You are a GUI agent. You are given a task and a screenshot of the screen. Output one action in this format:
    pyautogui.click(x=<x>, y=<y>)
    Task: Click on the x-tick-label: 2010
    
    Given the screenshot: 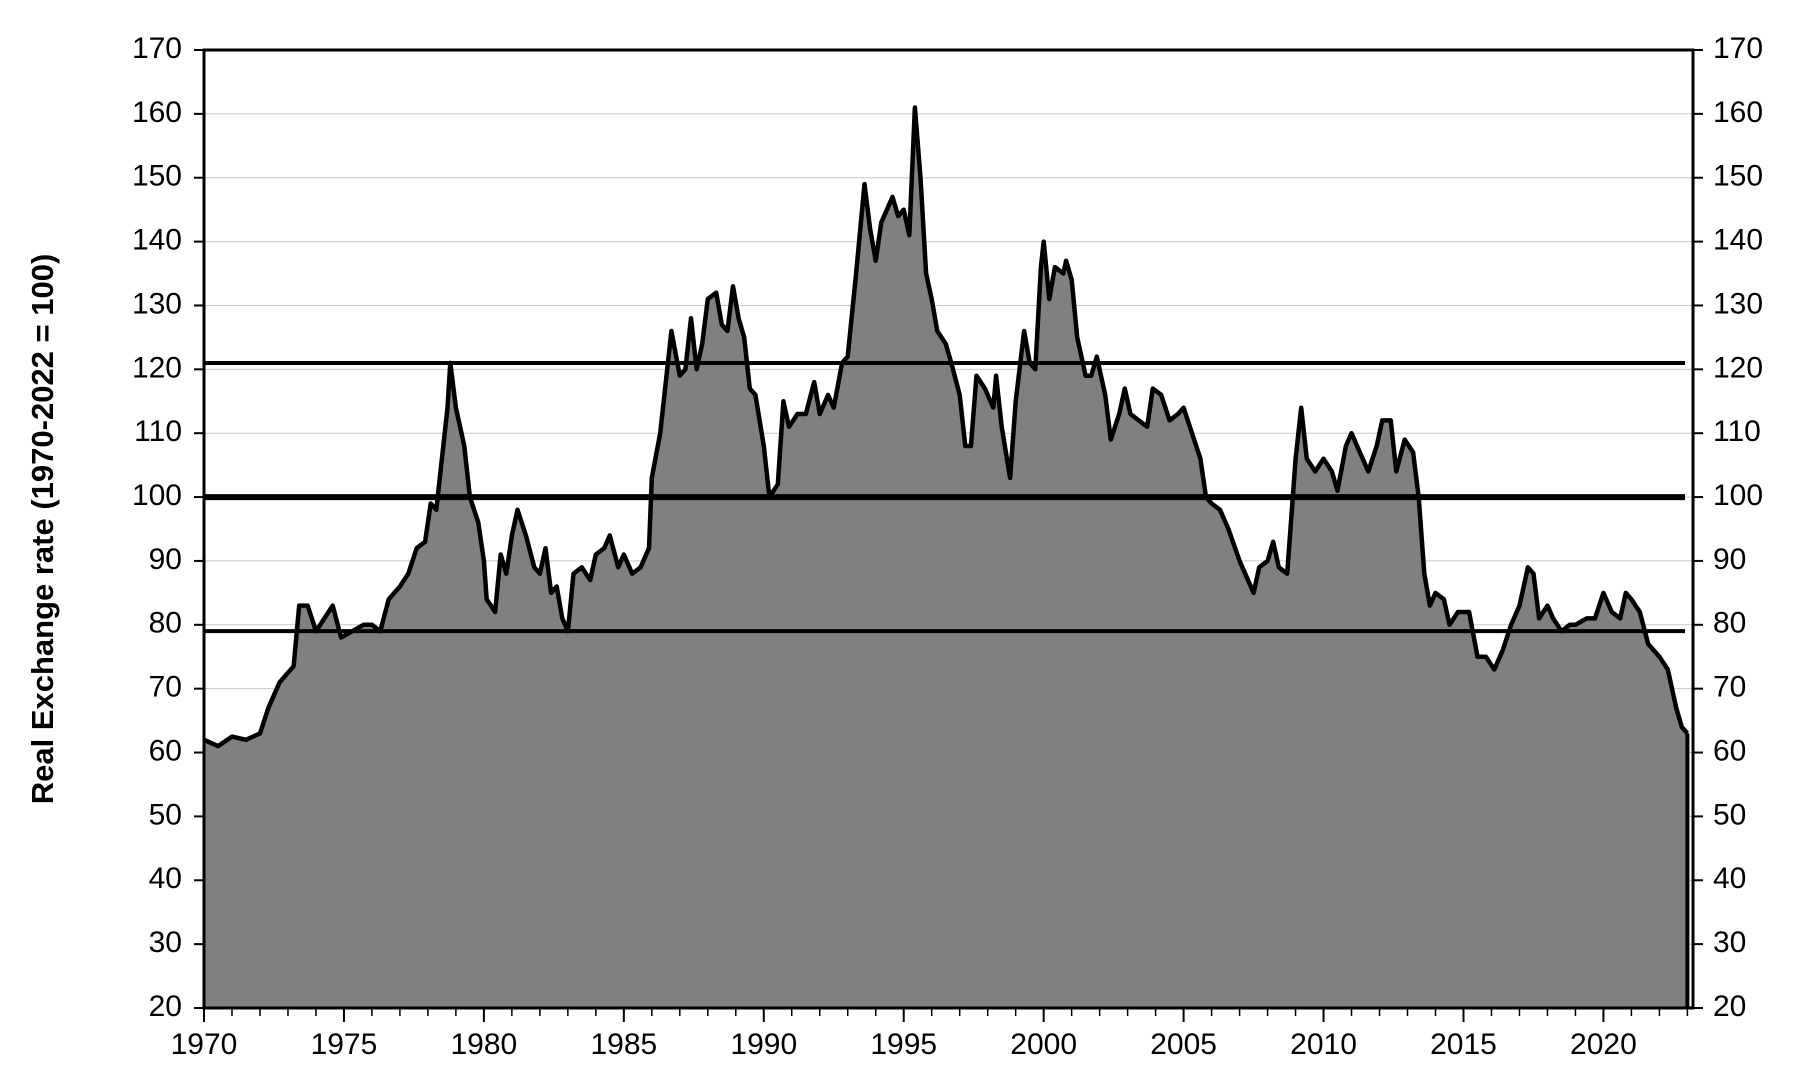 What is the action you would take?
    pyautogui.click(x=1323, y=1044)
    